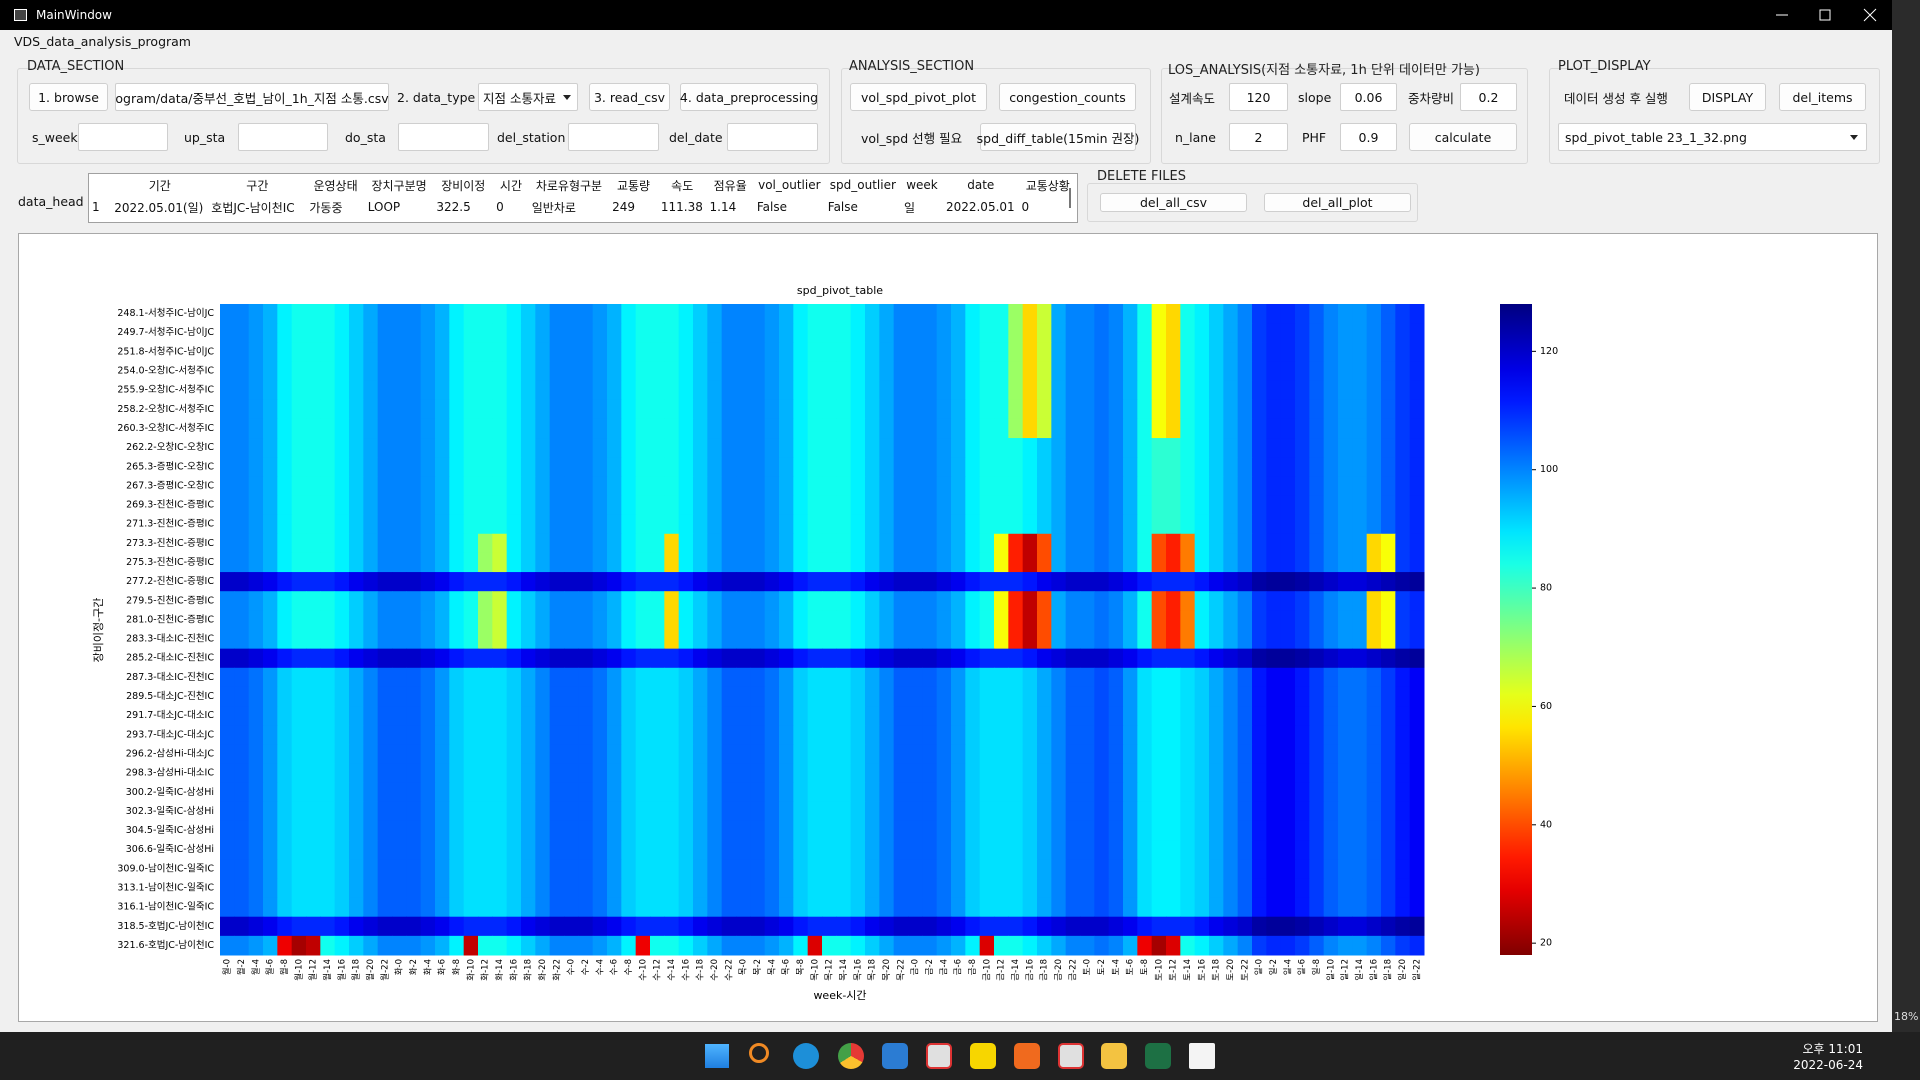 This screenshot has width=1920, height=1080. I want to click on button: DISPLAY, so click(1727, 97).